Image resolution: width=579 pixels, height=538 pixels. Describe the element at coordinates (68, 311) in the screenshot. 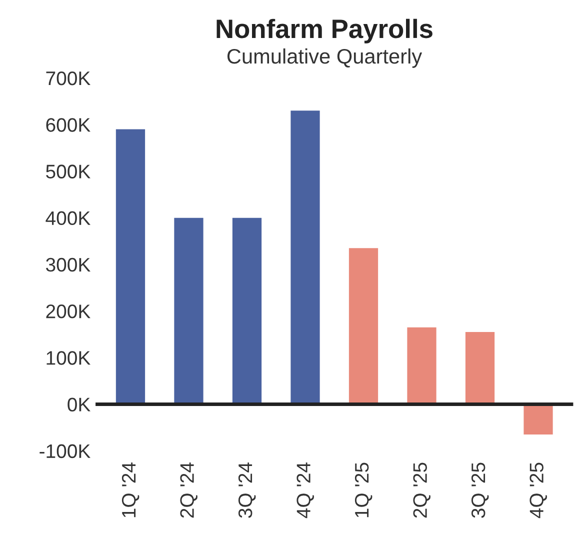

I see `y-tick-label: 200K` at that location.